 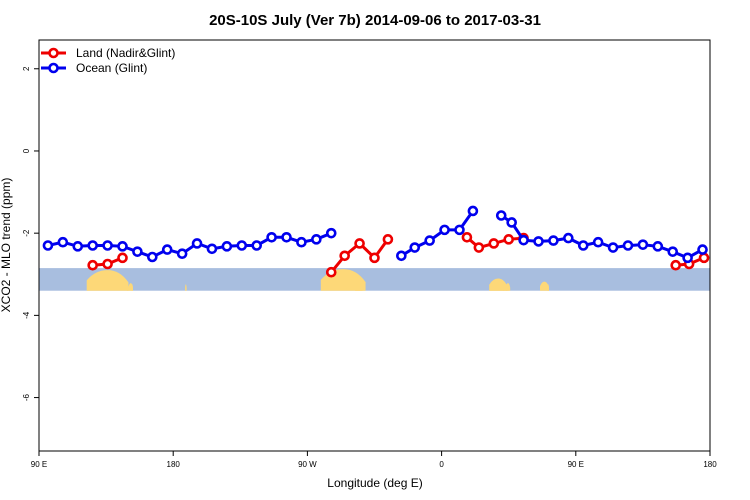 I want to click on y-tick-label: -4, so click(x=26, y=315).